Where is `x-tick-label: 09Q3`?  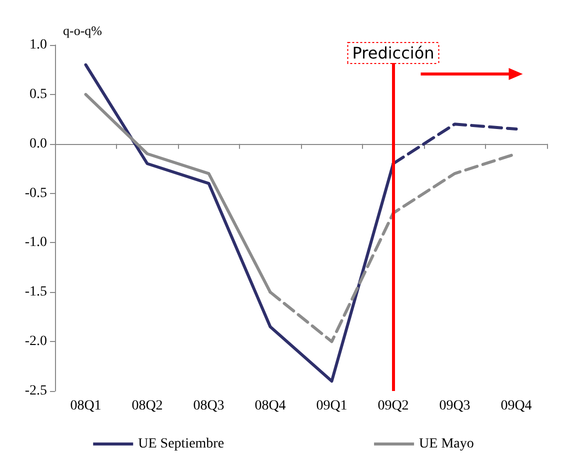
x-tick-label: 09Q3 is located at coordinates (454, 406).